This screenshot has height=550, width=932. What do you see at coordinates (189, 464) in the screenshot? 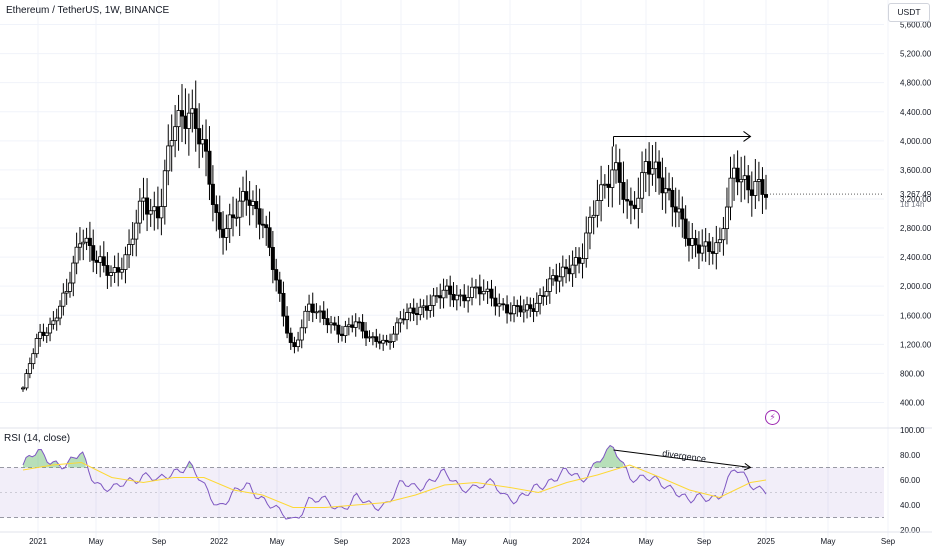
I see `rsi-overbought-fill` at bounding box center [189, 464].